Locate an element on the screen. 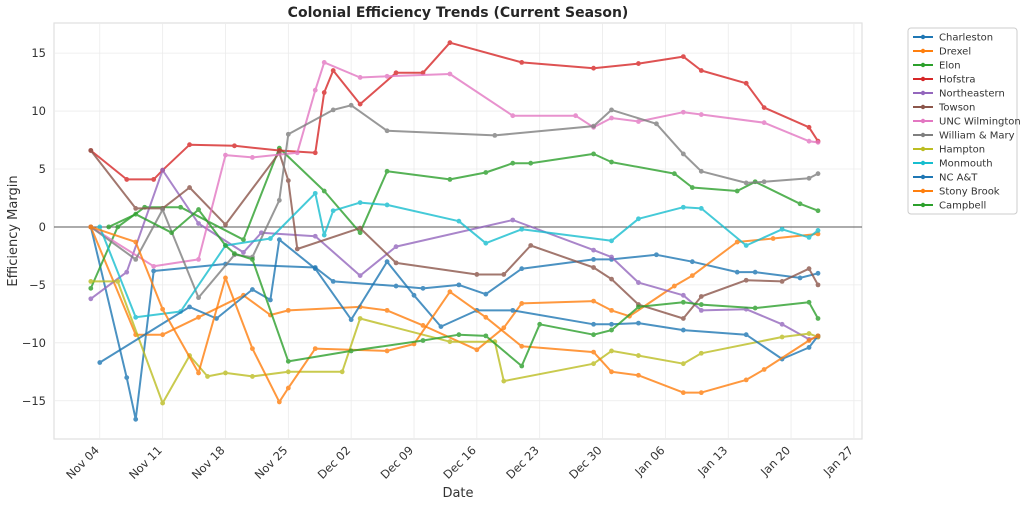 This screenshot has height=506, width=1024. legend-label: Hampton is located at coordinates (962, 150).